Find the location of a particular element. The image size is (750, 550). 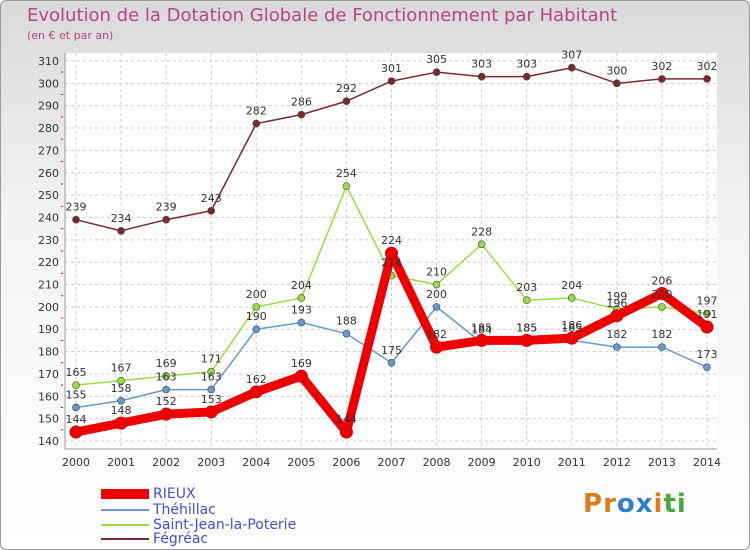

data-label-0: 282 is located at coordinates (256, 111).